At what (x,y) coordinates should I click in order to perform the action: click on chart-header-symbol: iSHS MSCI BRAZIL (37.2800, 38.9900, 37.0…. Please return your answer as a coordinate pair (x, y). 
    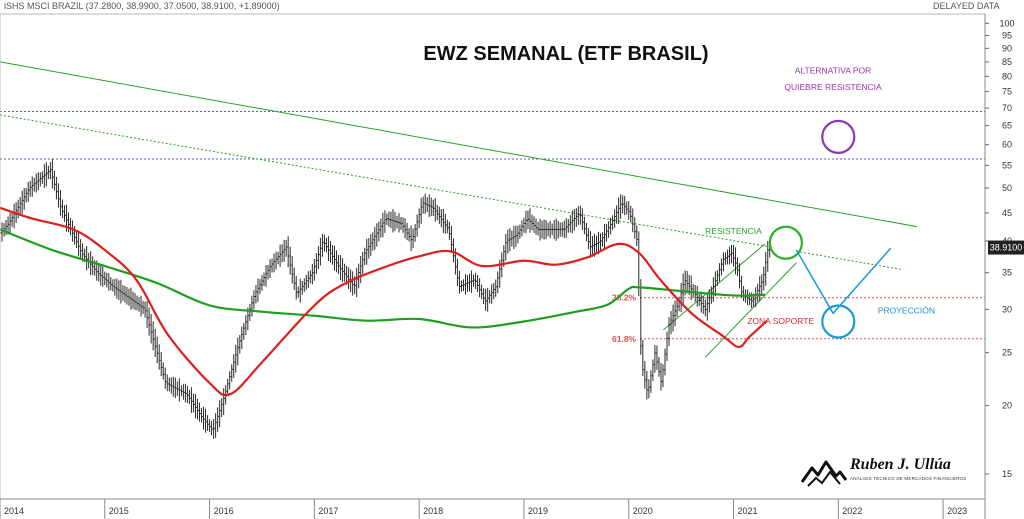
    Looking at the image, I should click on (142, 6).